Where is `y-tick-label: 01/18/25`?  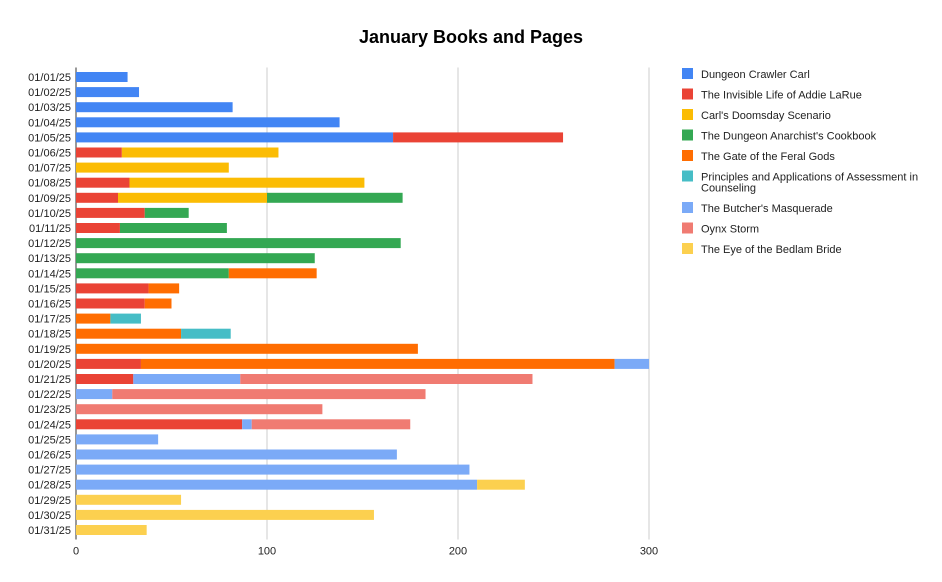
y-tick-label: 01/18/25 is located at coordinates (49, 335).